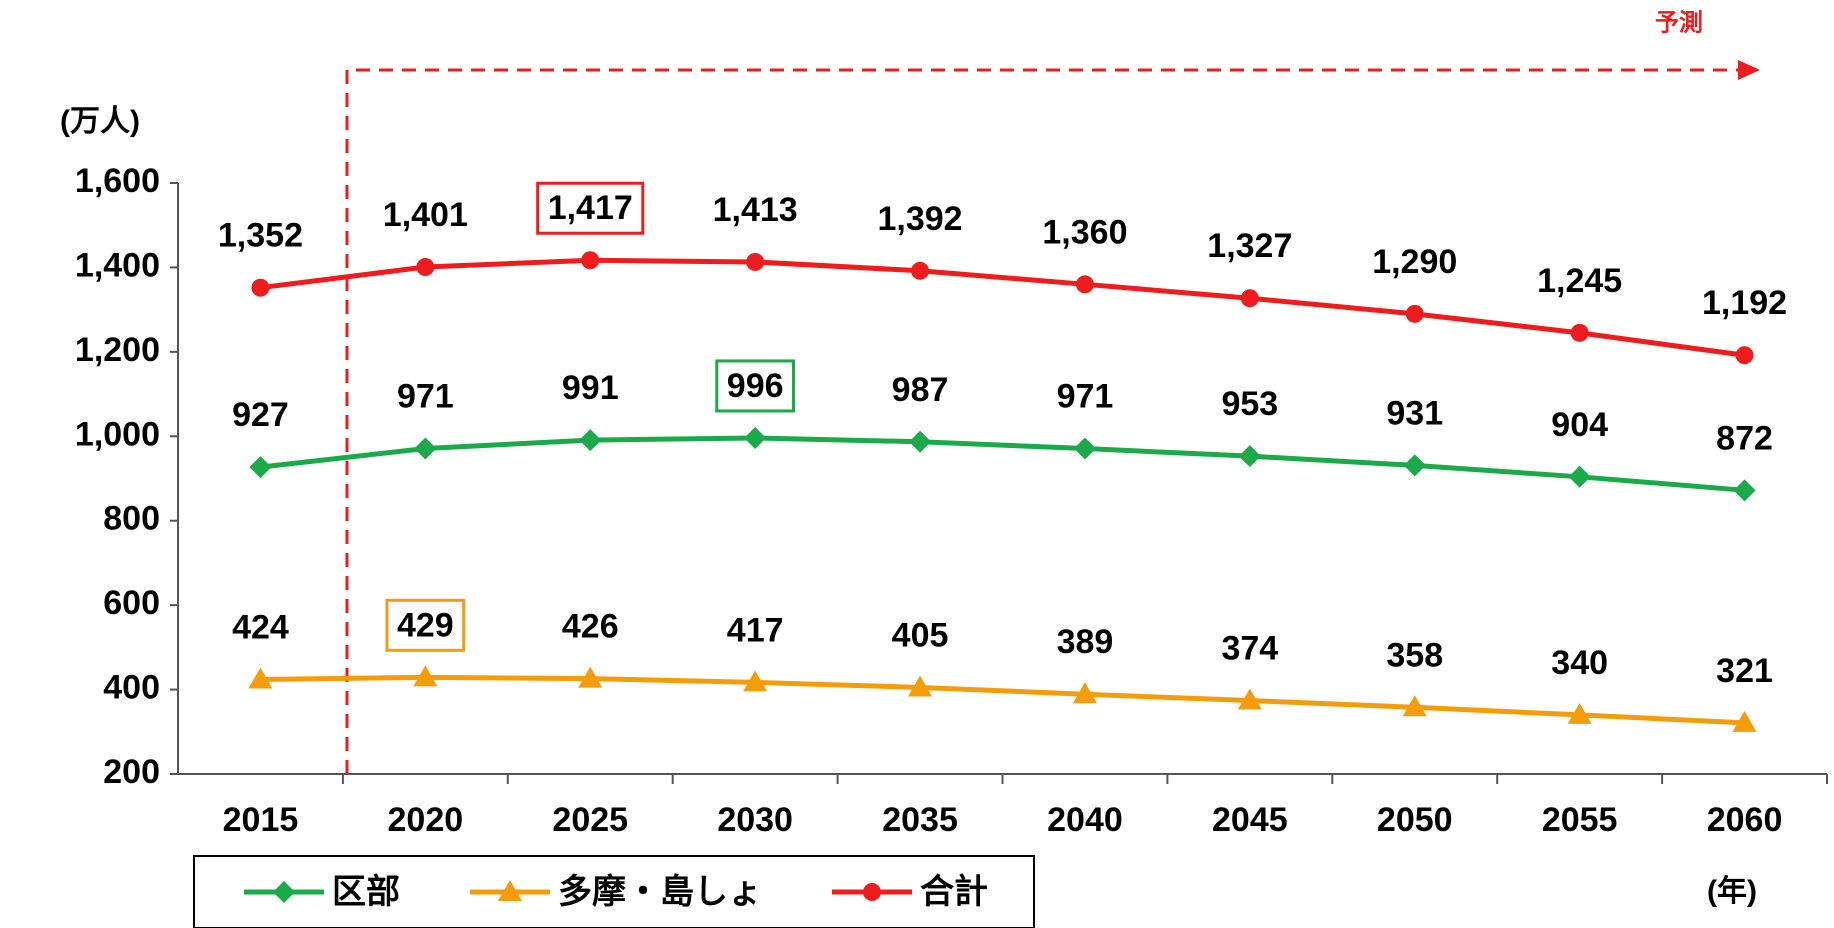  What do you see at coordinates (660, 892) in the screenshot?
I see `legend-label: 多摩・島しょ` at bounding box center [660, 892].